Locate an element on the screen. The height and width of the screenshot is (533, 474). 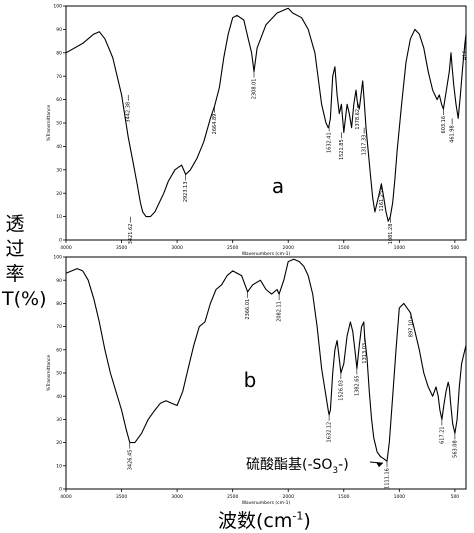
peak-label: 3421.62 is located at coordinates (131, 234).